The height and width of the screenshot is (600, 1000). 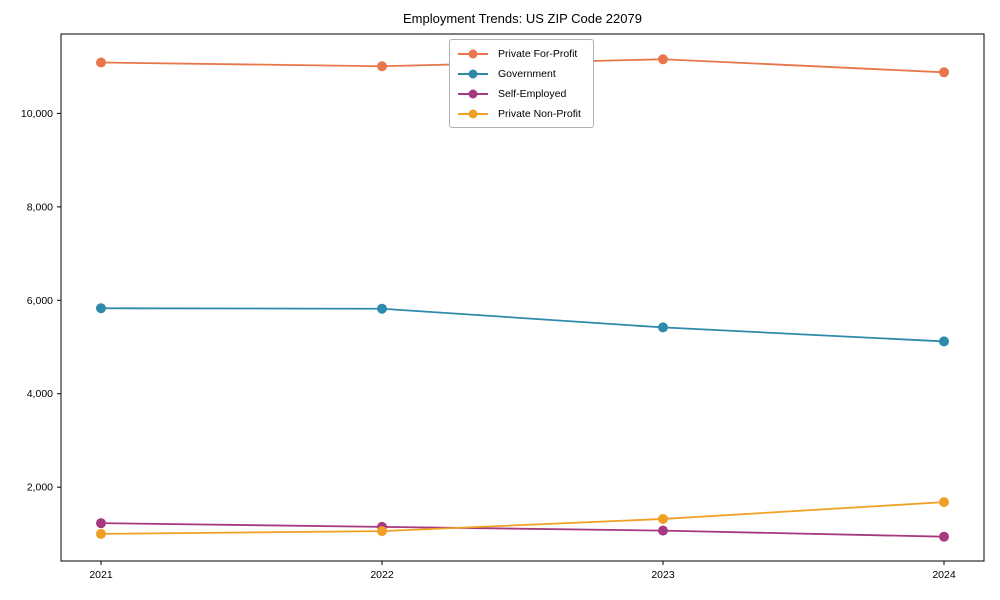 I want to click on y-tick-label: 10,000, so click(x=37, y=114).